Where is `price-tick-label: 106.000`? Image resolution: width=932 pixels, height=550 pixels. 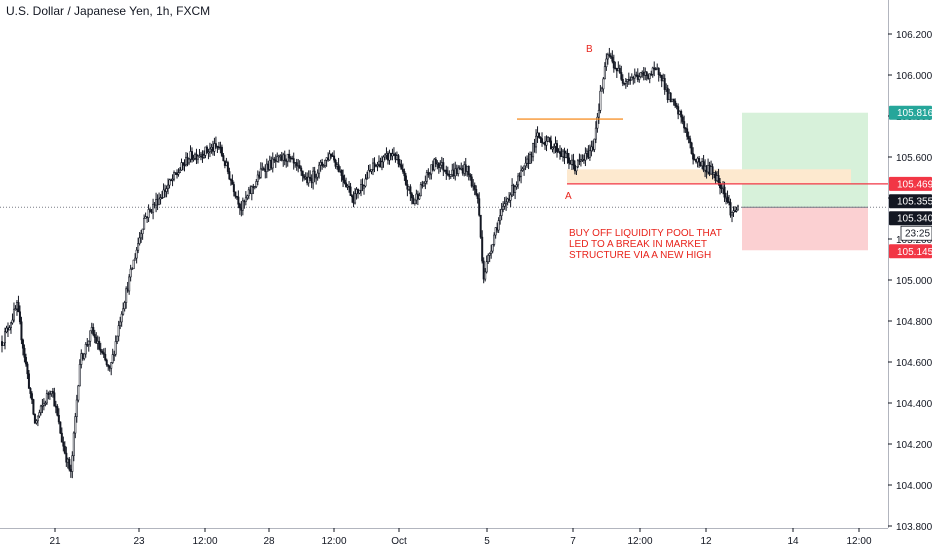 price-tick-label: 106.000 is located at coordinates (914, 76).